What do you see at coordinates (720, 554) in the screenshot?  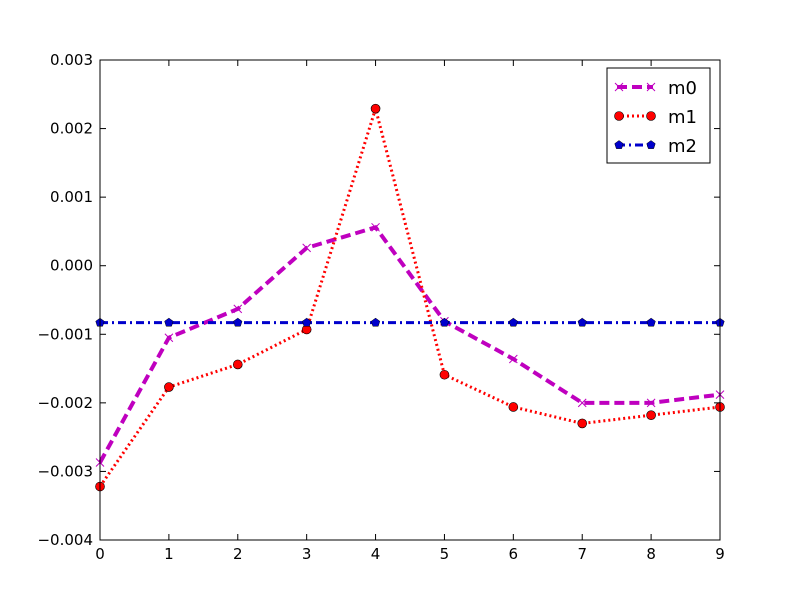 I see `x-tick-label: 9` at bounding box center [720, 554].